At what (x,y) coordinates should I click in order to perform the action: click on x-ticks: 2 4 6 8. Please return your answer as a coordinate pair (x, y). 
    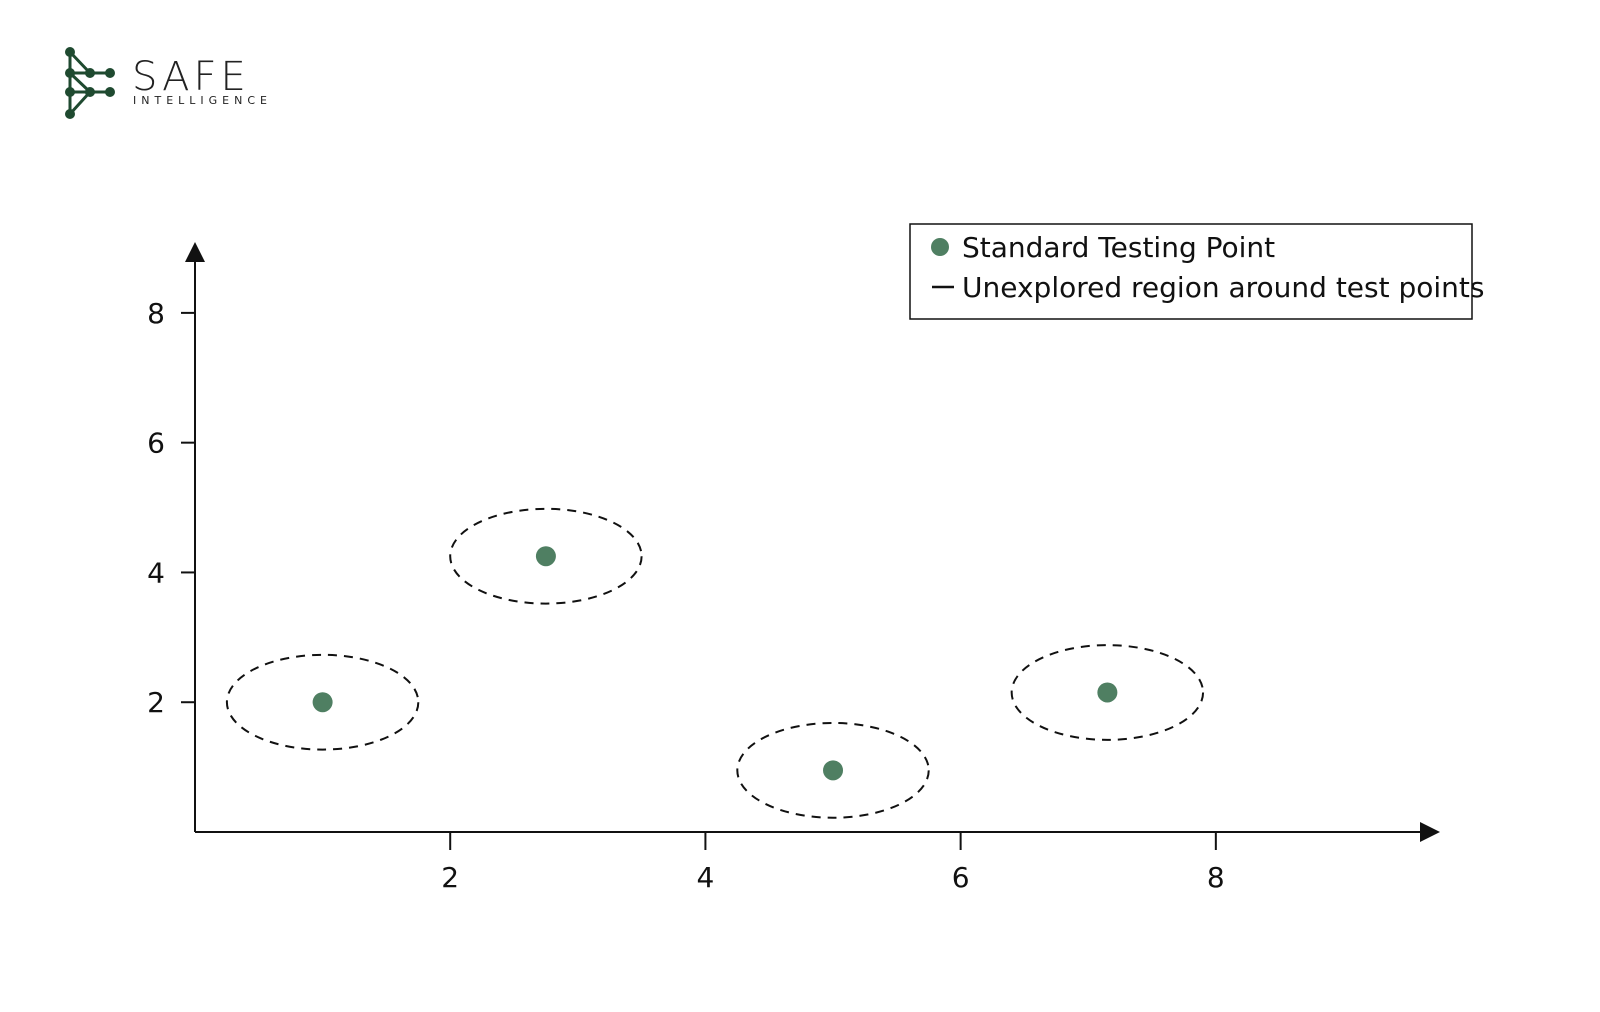
    Looking at the image, I should click on (833, 863).